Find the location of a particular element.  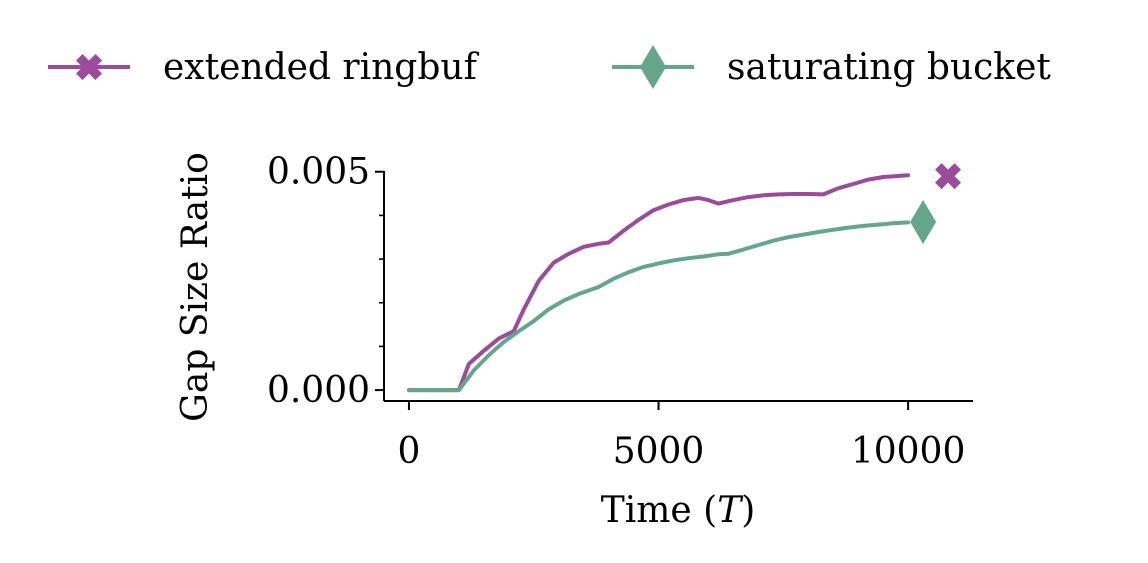

x-axis-label-italic: T is located at coordinates (730, 510).